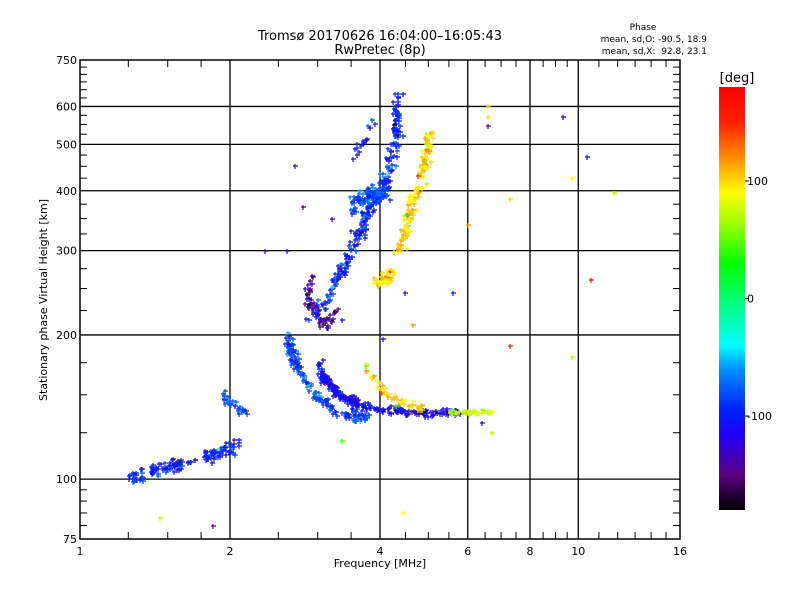  What do you see at coordinates (467, 551) in the screenshot?
I see `x-tick-label: 6` at bounding box center [467, 551].